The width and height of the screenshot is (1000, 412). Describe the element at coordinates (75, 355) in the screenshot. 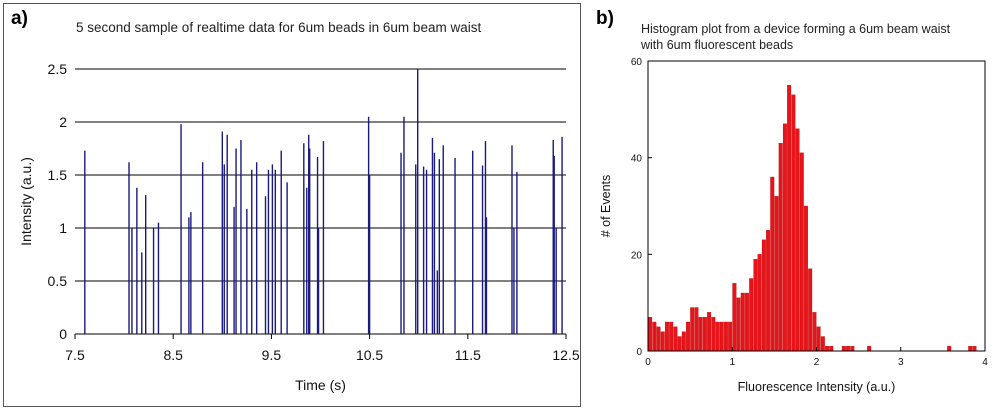

I see `x-tick-label-0: 7.5` at that location.